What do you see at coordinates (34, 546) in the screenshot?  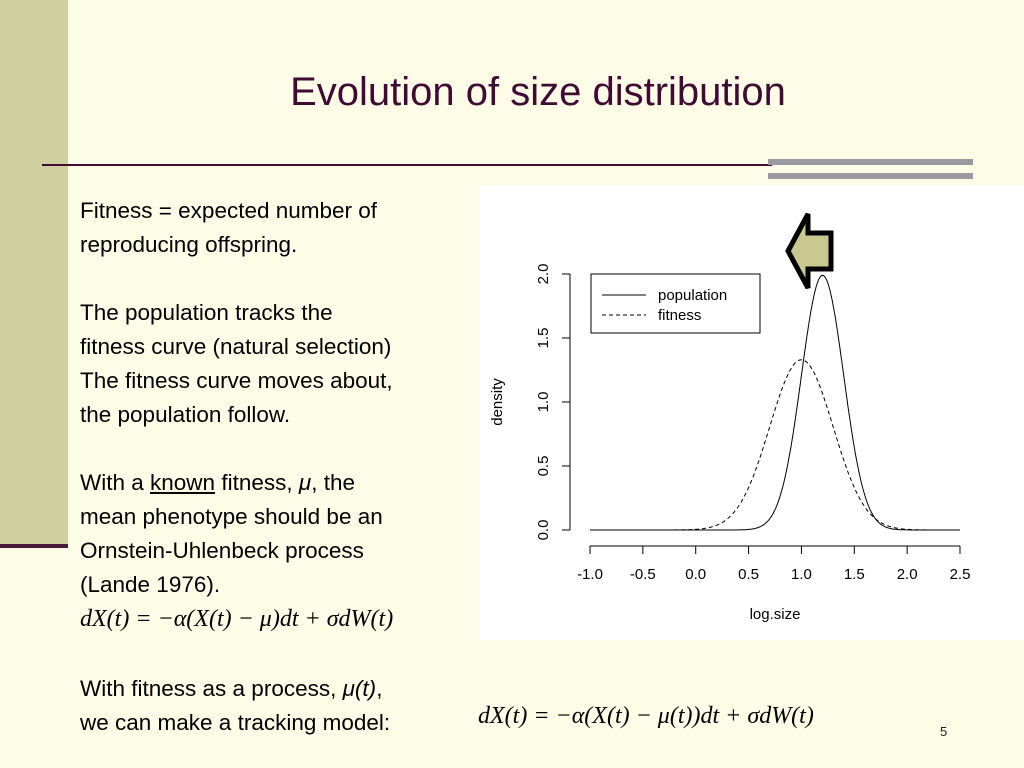 I see `left-band-accent-line` at bounding box center [34, 546].